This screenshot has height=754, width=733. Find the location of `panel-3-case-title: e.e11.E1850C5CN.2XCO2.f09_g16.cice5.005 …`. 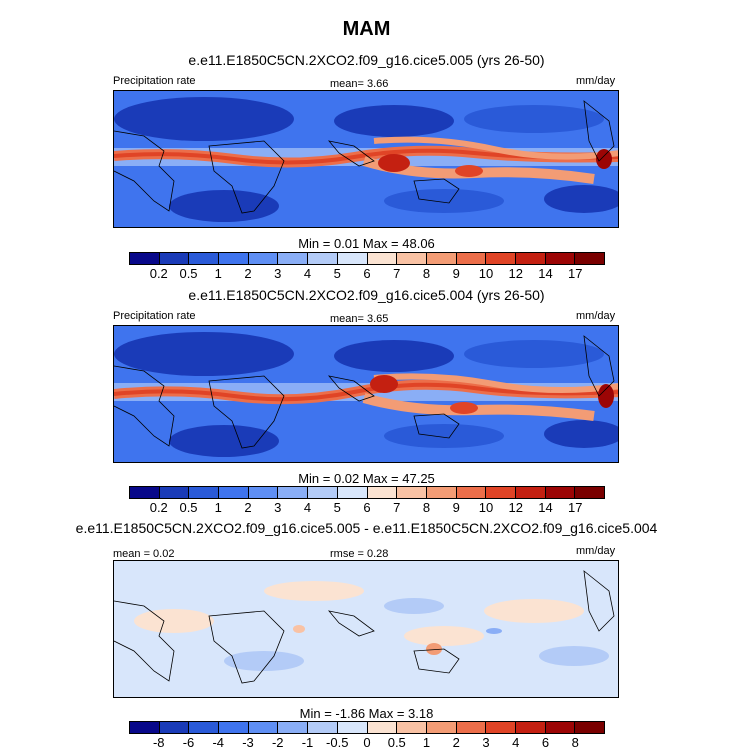

panel-3-case-title: e.e11.E1850C5CN.2XCO2.f09_g16.cice5.005 … is located at coordinates (366, 528).